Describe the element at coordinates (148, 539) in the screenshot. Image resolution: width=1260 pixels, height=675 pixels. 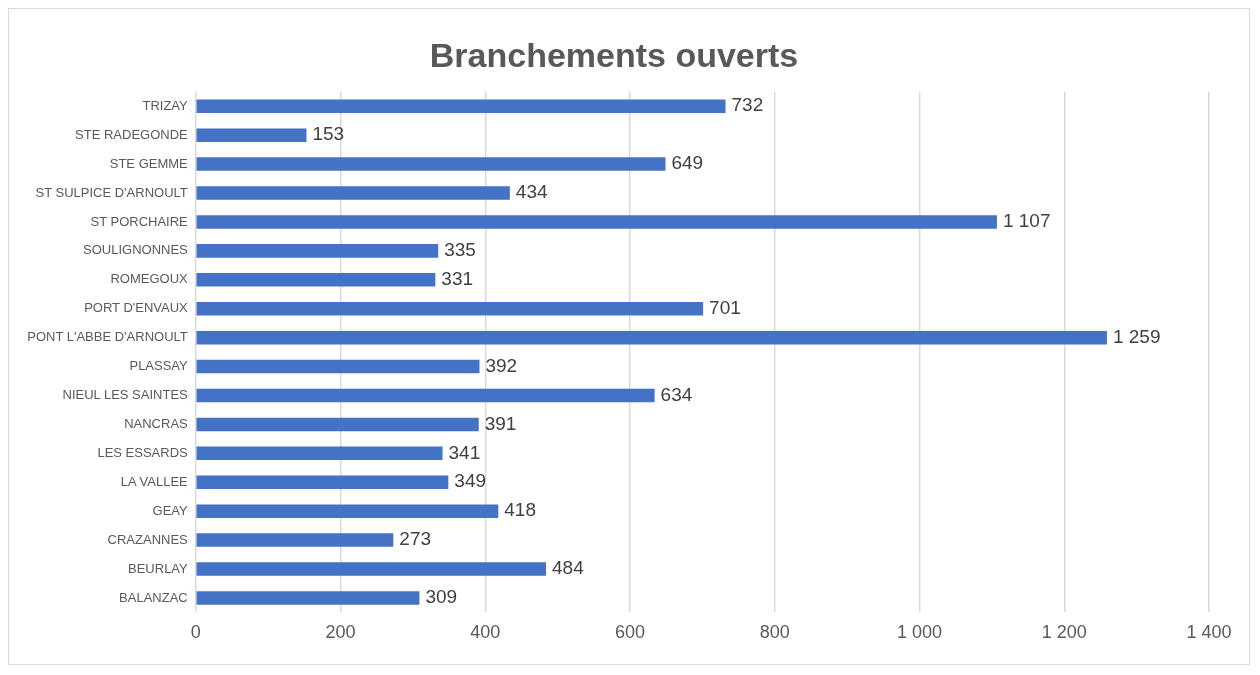
I see `y-tick-label: CRAZANNES` at that location.